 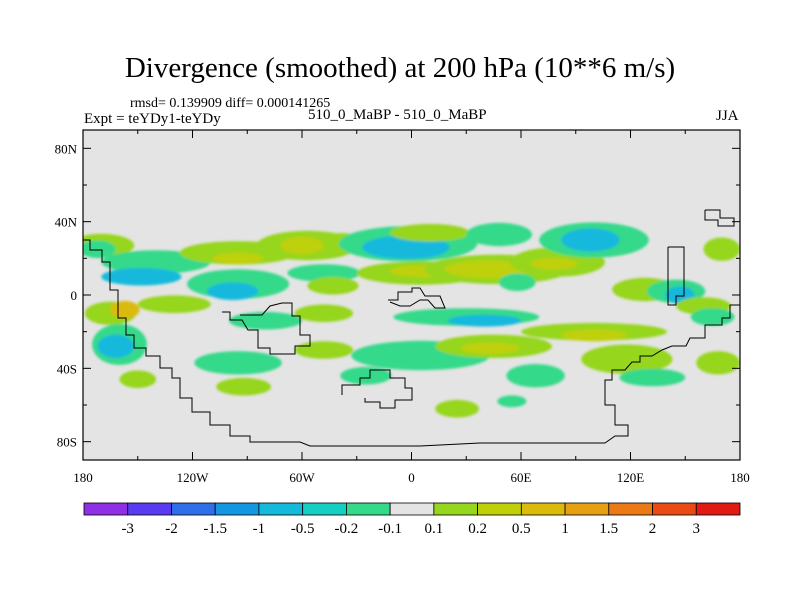 I want to click on colorbar-label: -3, so click(x=127, y=529).